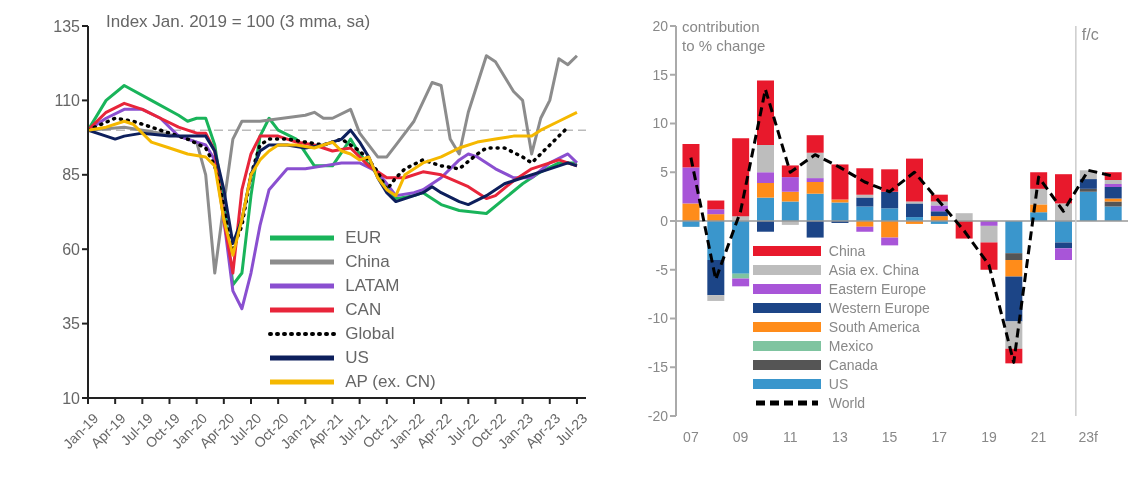 The width and height of the screenshot is (1143, 484). Describe the element at coordinates (658, 415) in the screenshot. I see `y-tick-label: -20` at that location.